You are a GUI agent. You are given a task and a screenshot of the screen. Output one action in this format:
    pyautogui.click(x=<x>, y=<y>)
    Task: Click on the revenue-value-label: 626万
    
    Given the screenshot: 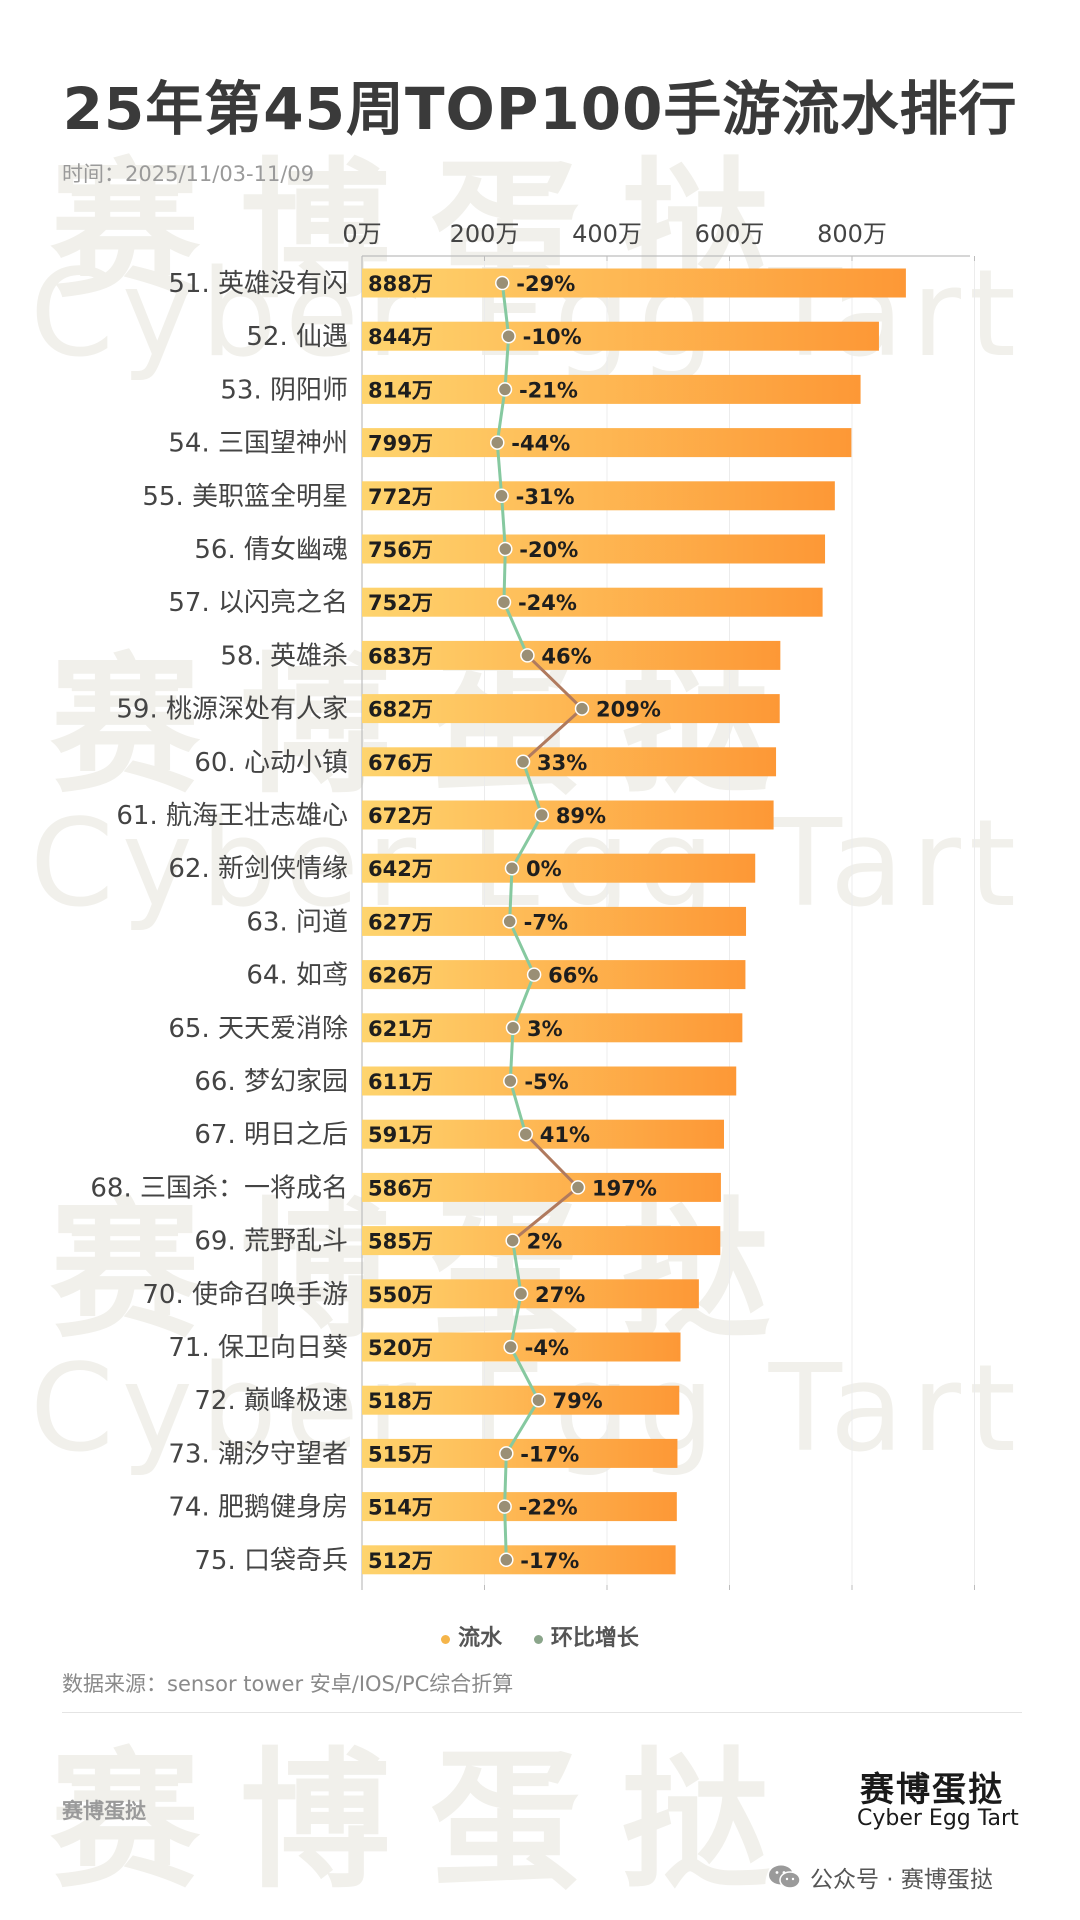 What is the action you would take?
    pyautogui.click(x=400, y=976)
    